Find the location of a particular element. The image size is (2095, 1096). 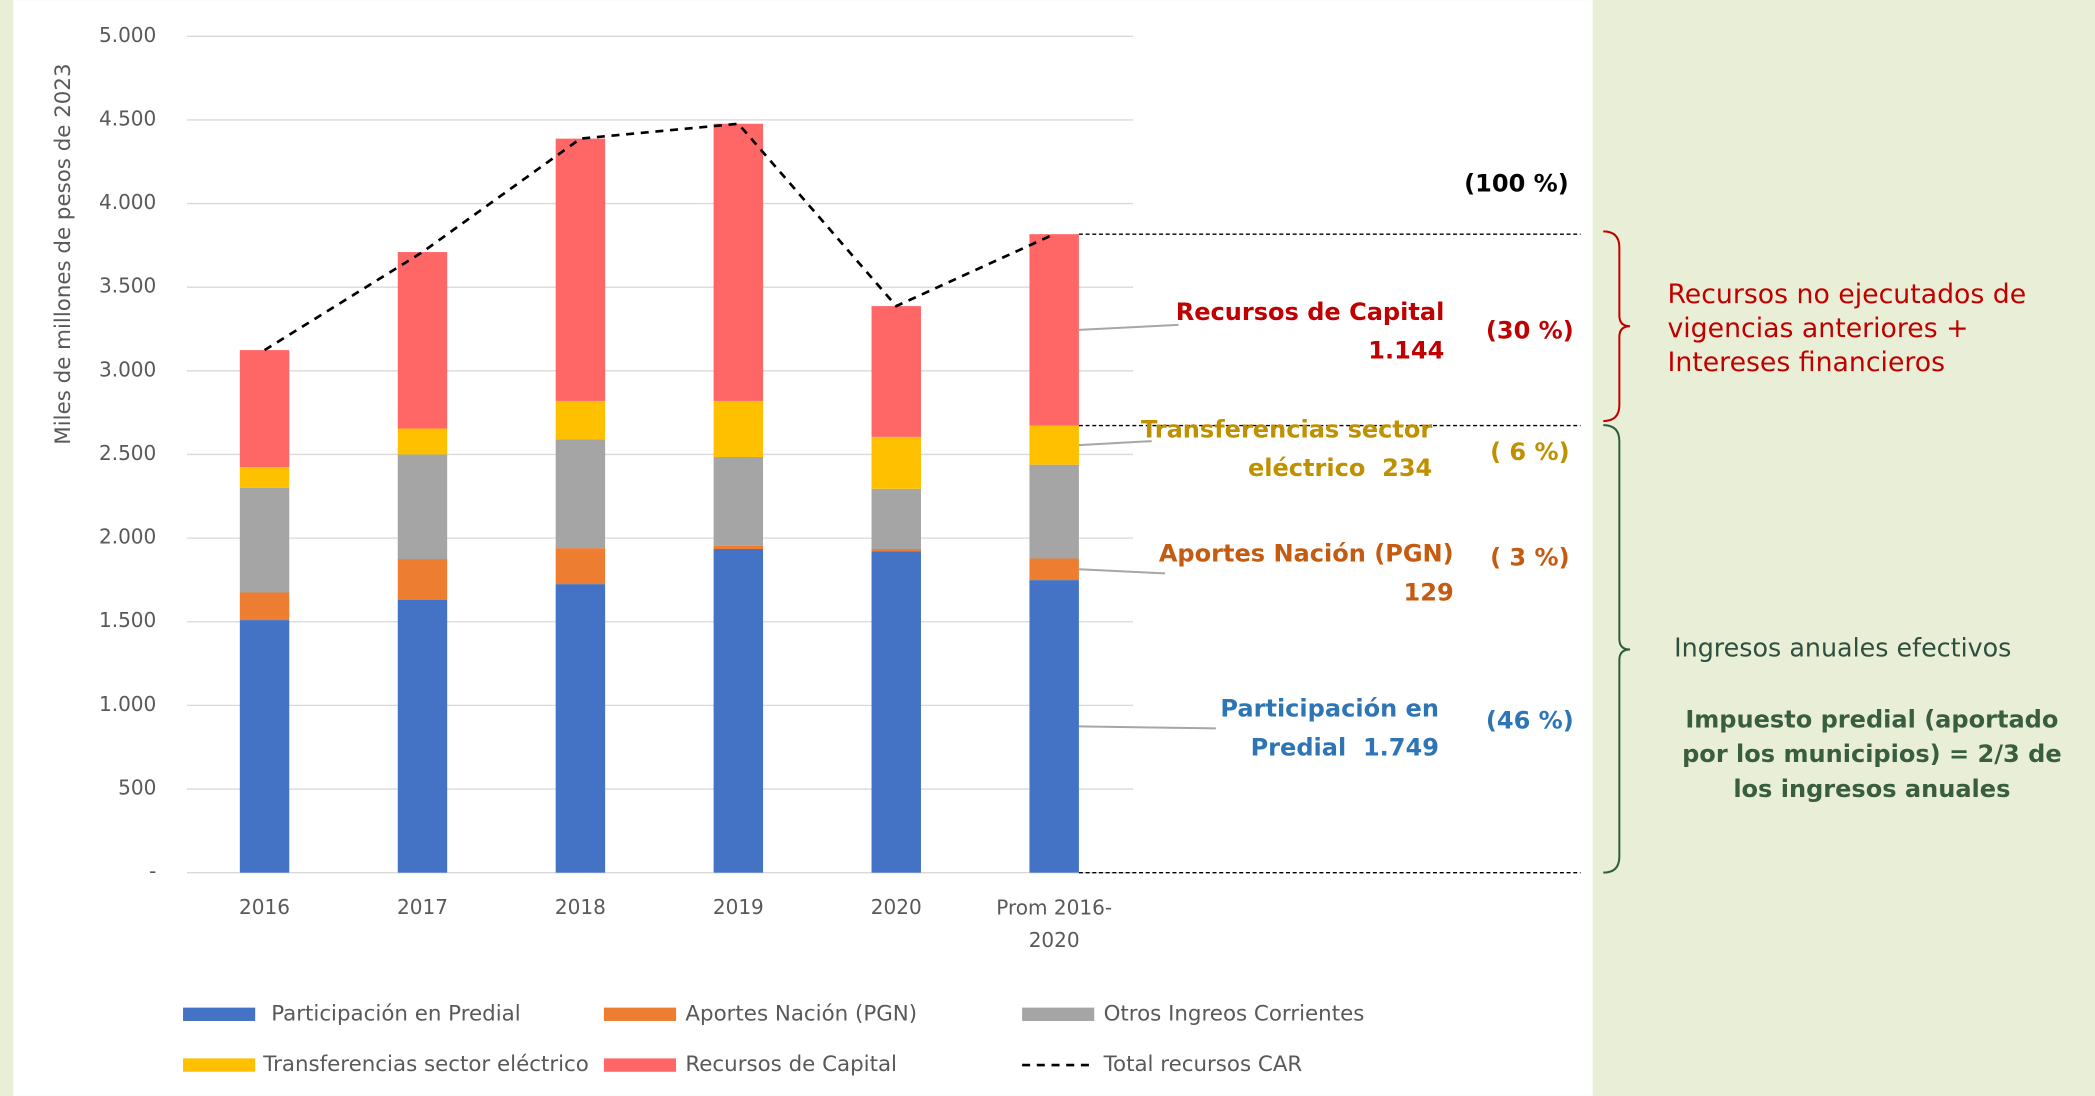

side-note: Recursos no ejecutados de is located at coordinates (1846, 294).